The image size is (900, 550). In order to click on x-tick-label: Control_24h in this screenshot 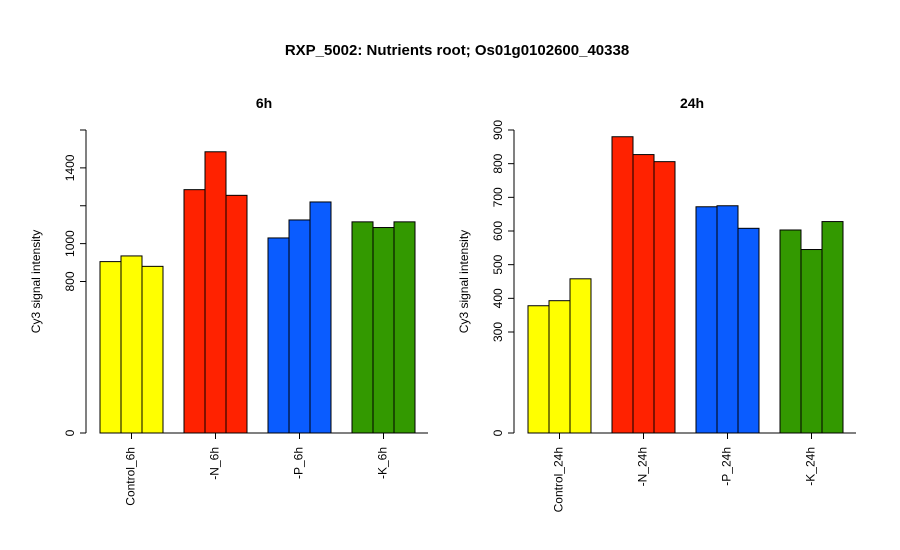, I will do `click(559, 479)`.